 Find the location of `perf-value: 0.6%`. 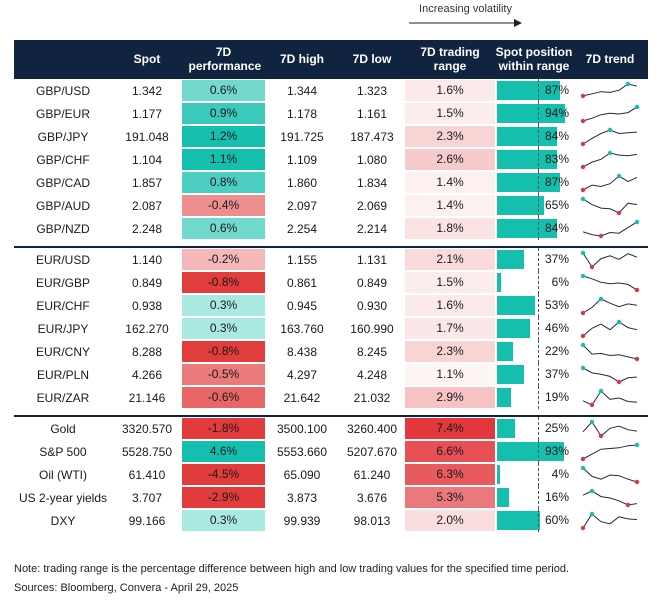

perf-value: 0.6% is located at coordinates (223, 90).